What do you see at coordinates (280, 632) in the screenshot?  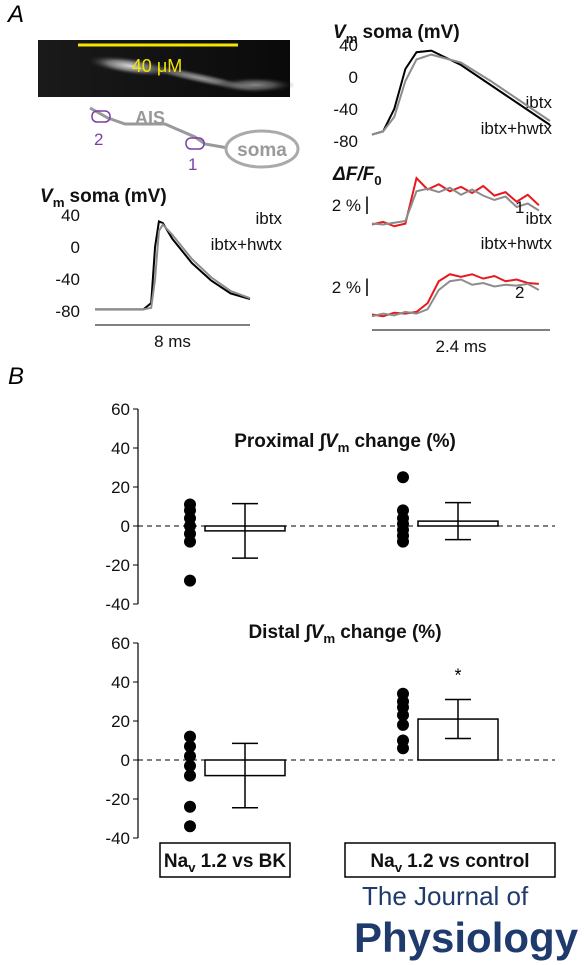 I see `chart-title-part: Distal ∫` at bounding box center [280, 632].